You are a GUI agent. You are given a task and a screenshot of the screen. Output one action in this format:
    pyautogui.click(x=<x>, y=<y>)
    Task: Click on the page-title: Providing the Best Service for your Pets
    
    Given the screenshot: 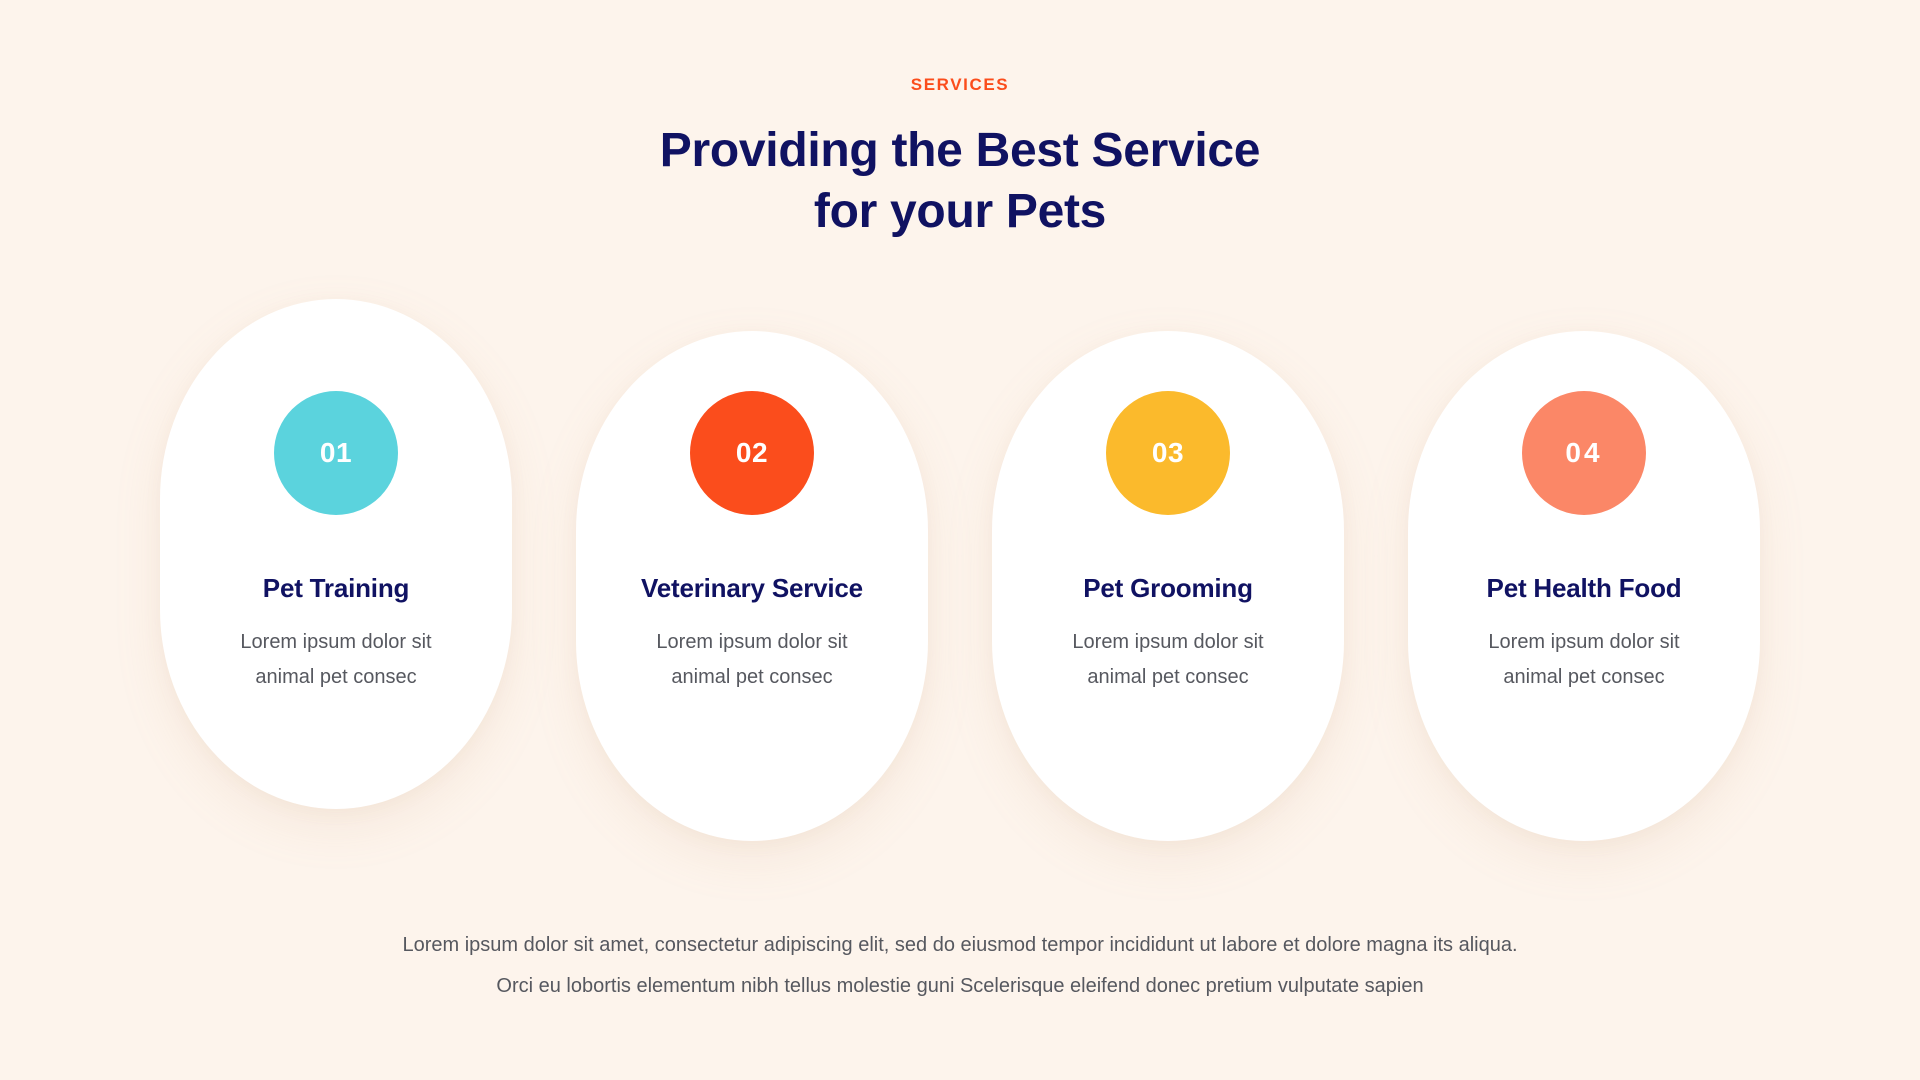 What is the action you would take?
    pyautogui.click(x=960, y=181)
    